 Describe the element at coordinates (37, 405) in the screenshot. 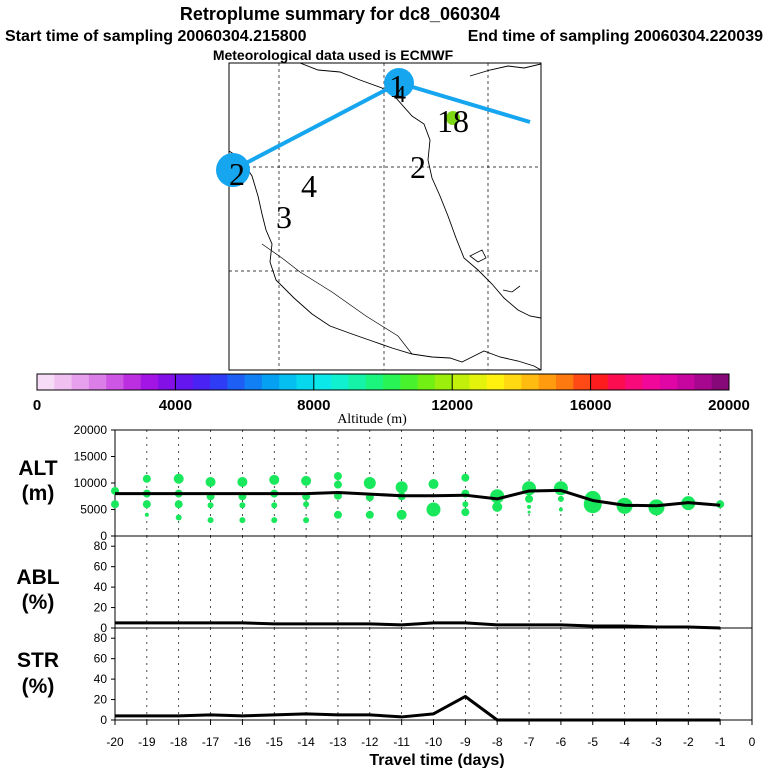

I see `colorbar-tick-label: 0` at that location.